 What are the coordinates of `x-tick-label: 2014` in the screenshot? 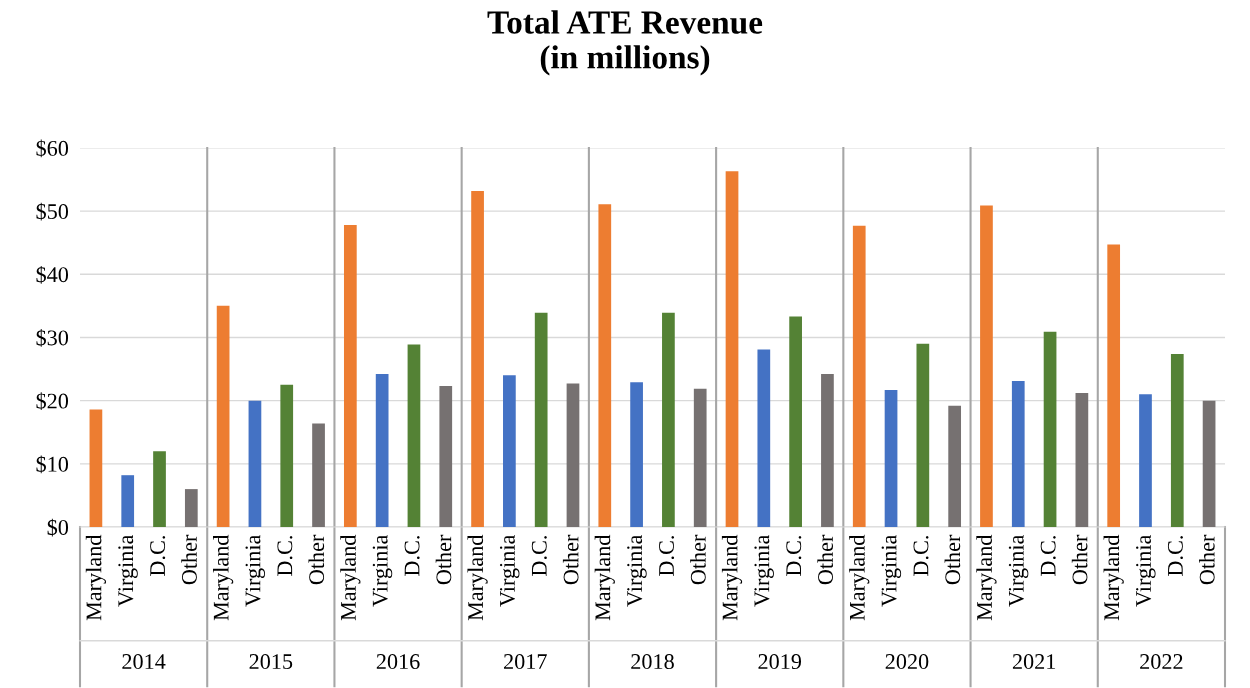 It's located at (144, 662).